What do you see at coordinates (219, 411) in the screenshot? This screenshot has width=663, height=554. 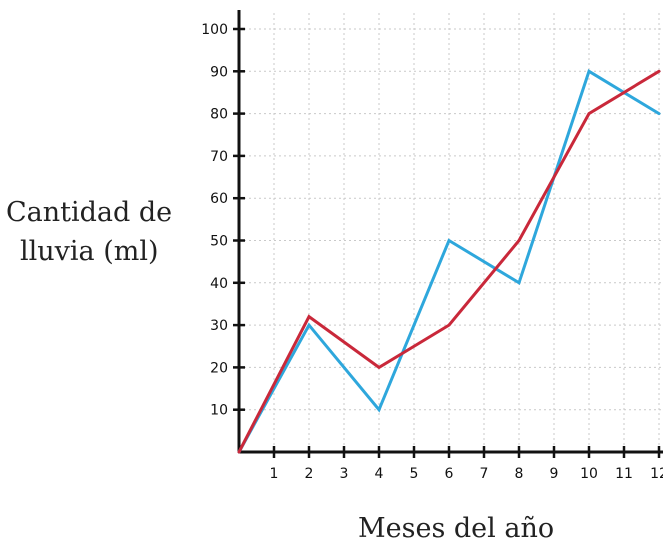 I see `y-tick-label: 10` at bounding box center [219, 411].